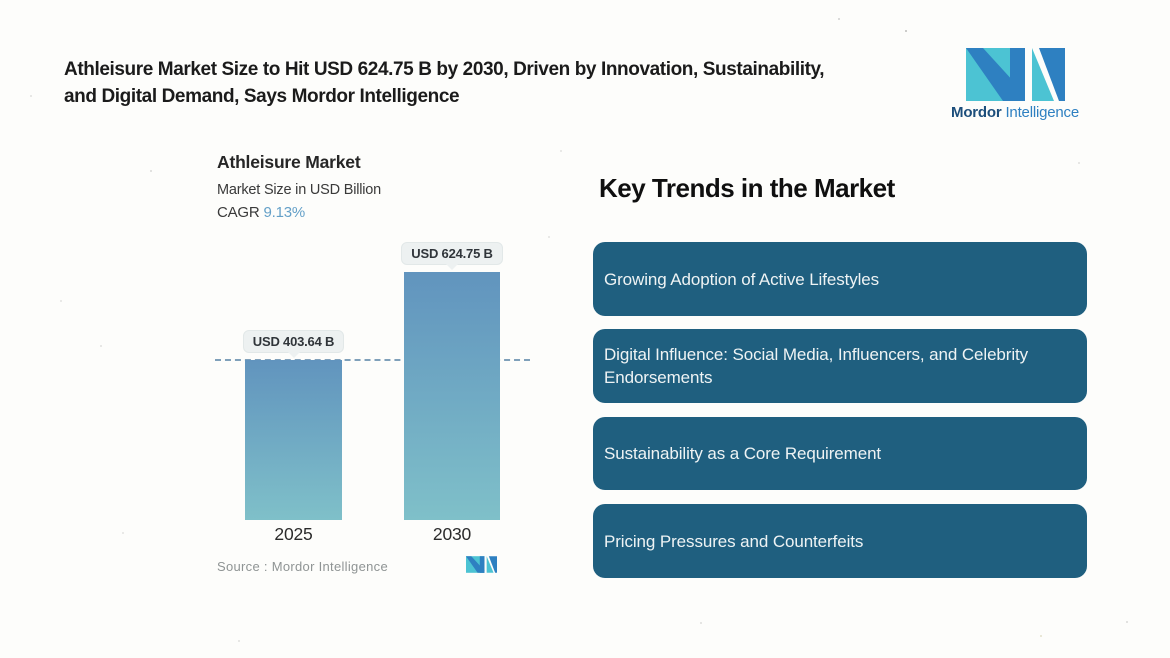 The height and width of the screenshot is (658, 1170). I want to click on trend-card-label: Growing Adoption of Active Lifestyles, so click(742, 279).